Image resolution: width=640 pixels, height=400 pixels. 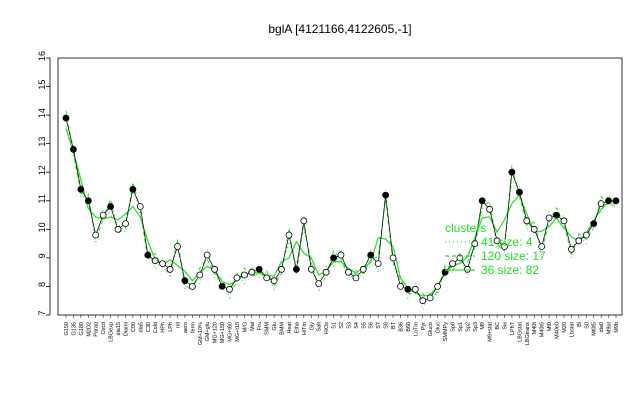 I want to click on x-tick-label: M9pt, so click(x=610, y=328).